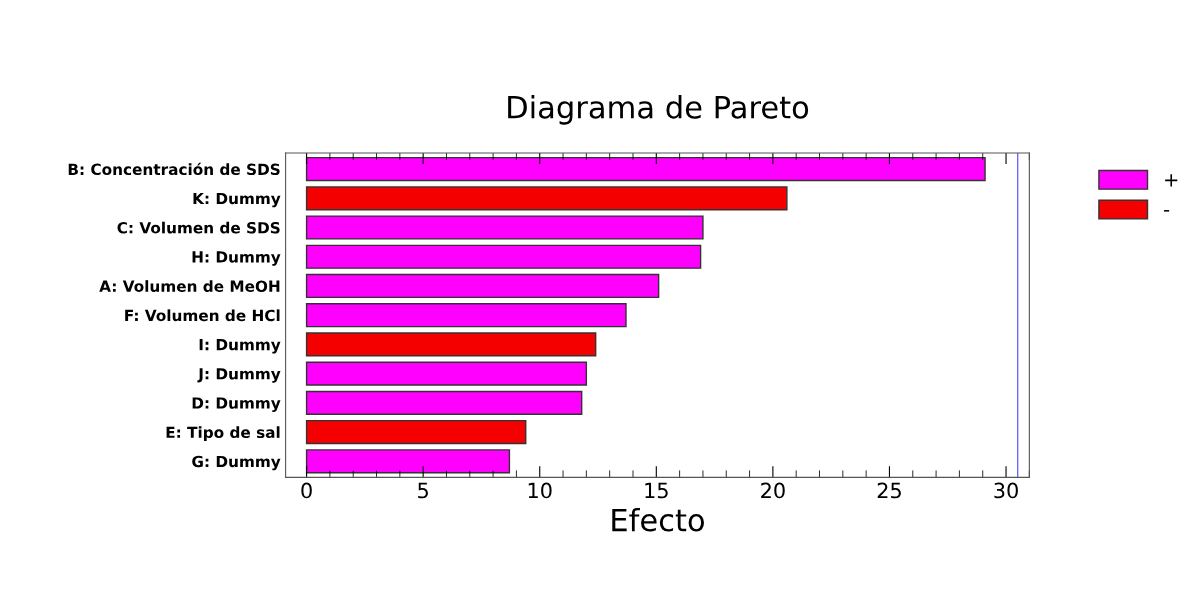 The width and height of the screenshot is (1190, 612). I want to click on x-tick-label: 15, so click(656, 490).